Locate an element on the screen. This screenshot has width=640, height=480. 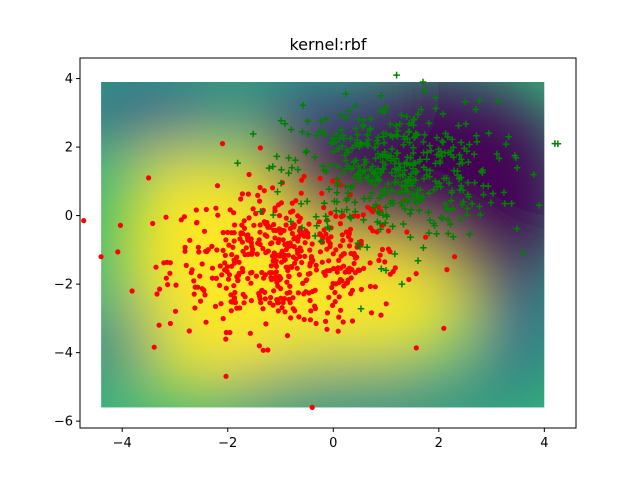
y-axis: −6 −4 −2 0 2 4 is located at coordinates (67, 251).